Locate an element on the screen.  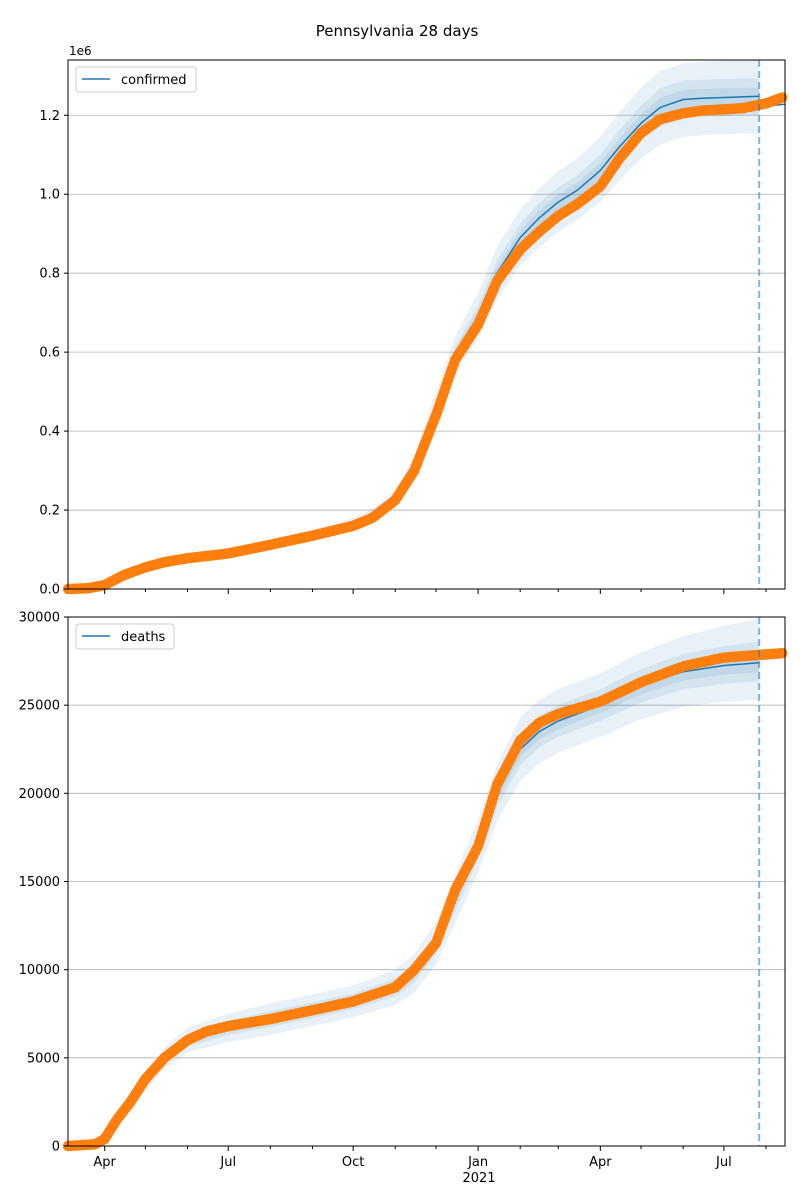
deaths-y-tick-label: 20000 is located at coordinates (39, 794).